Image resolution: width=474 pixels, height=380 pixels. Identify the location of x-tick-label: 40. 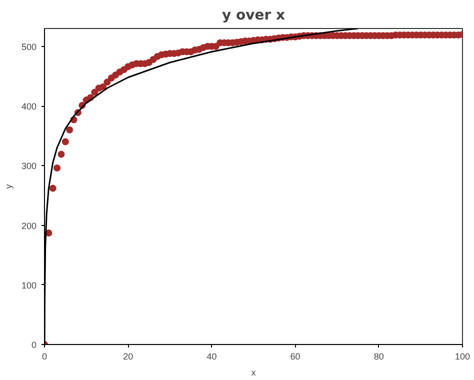
(211, 357).